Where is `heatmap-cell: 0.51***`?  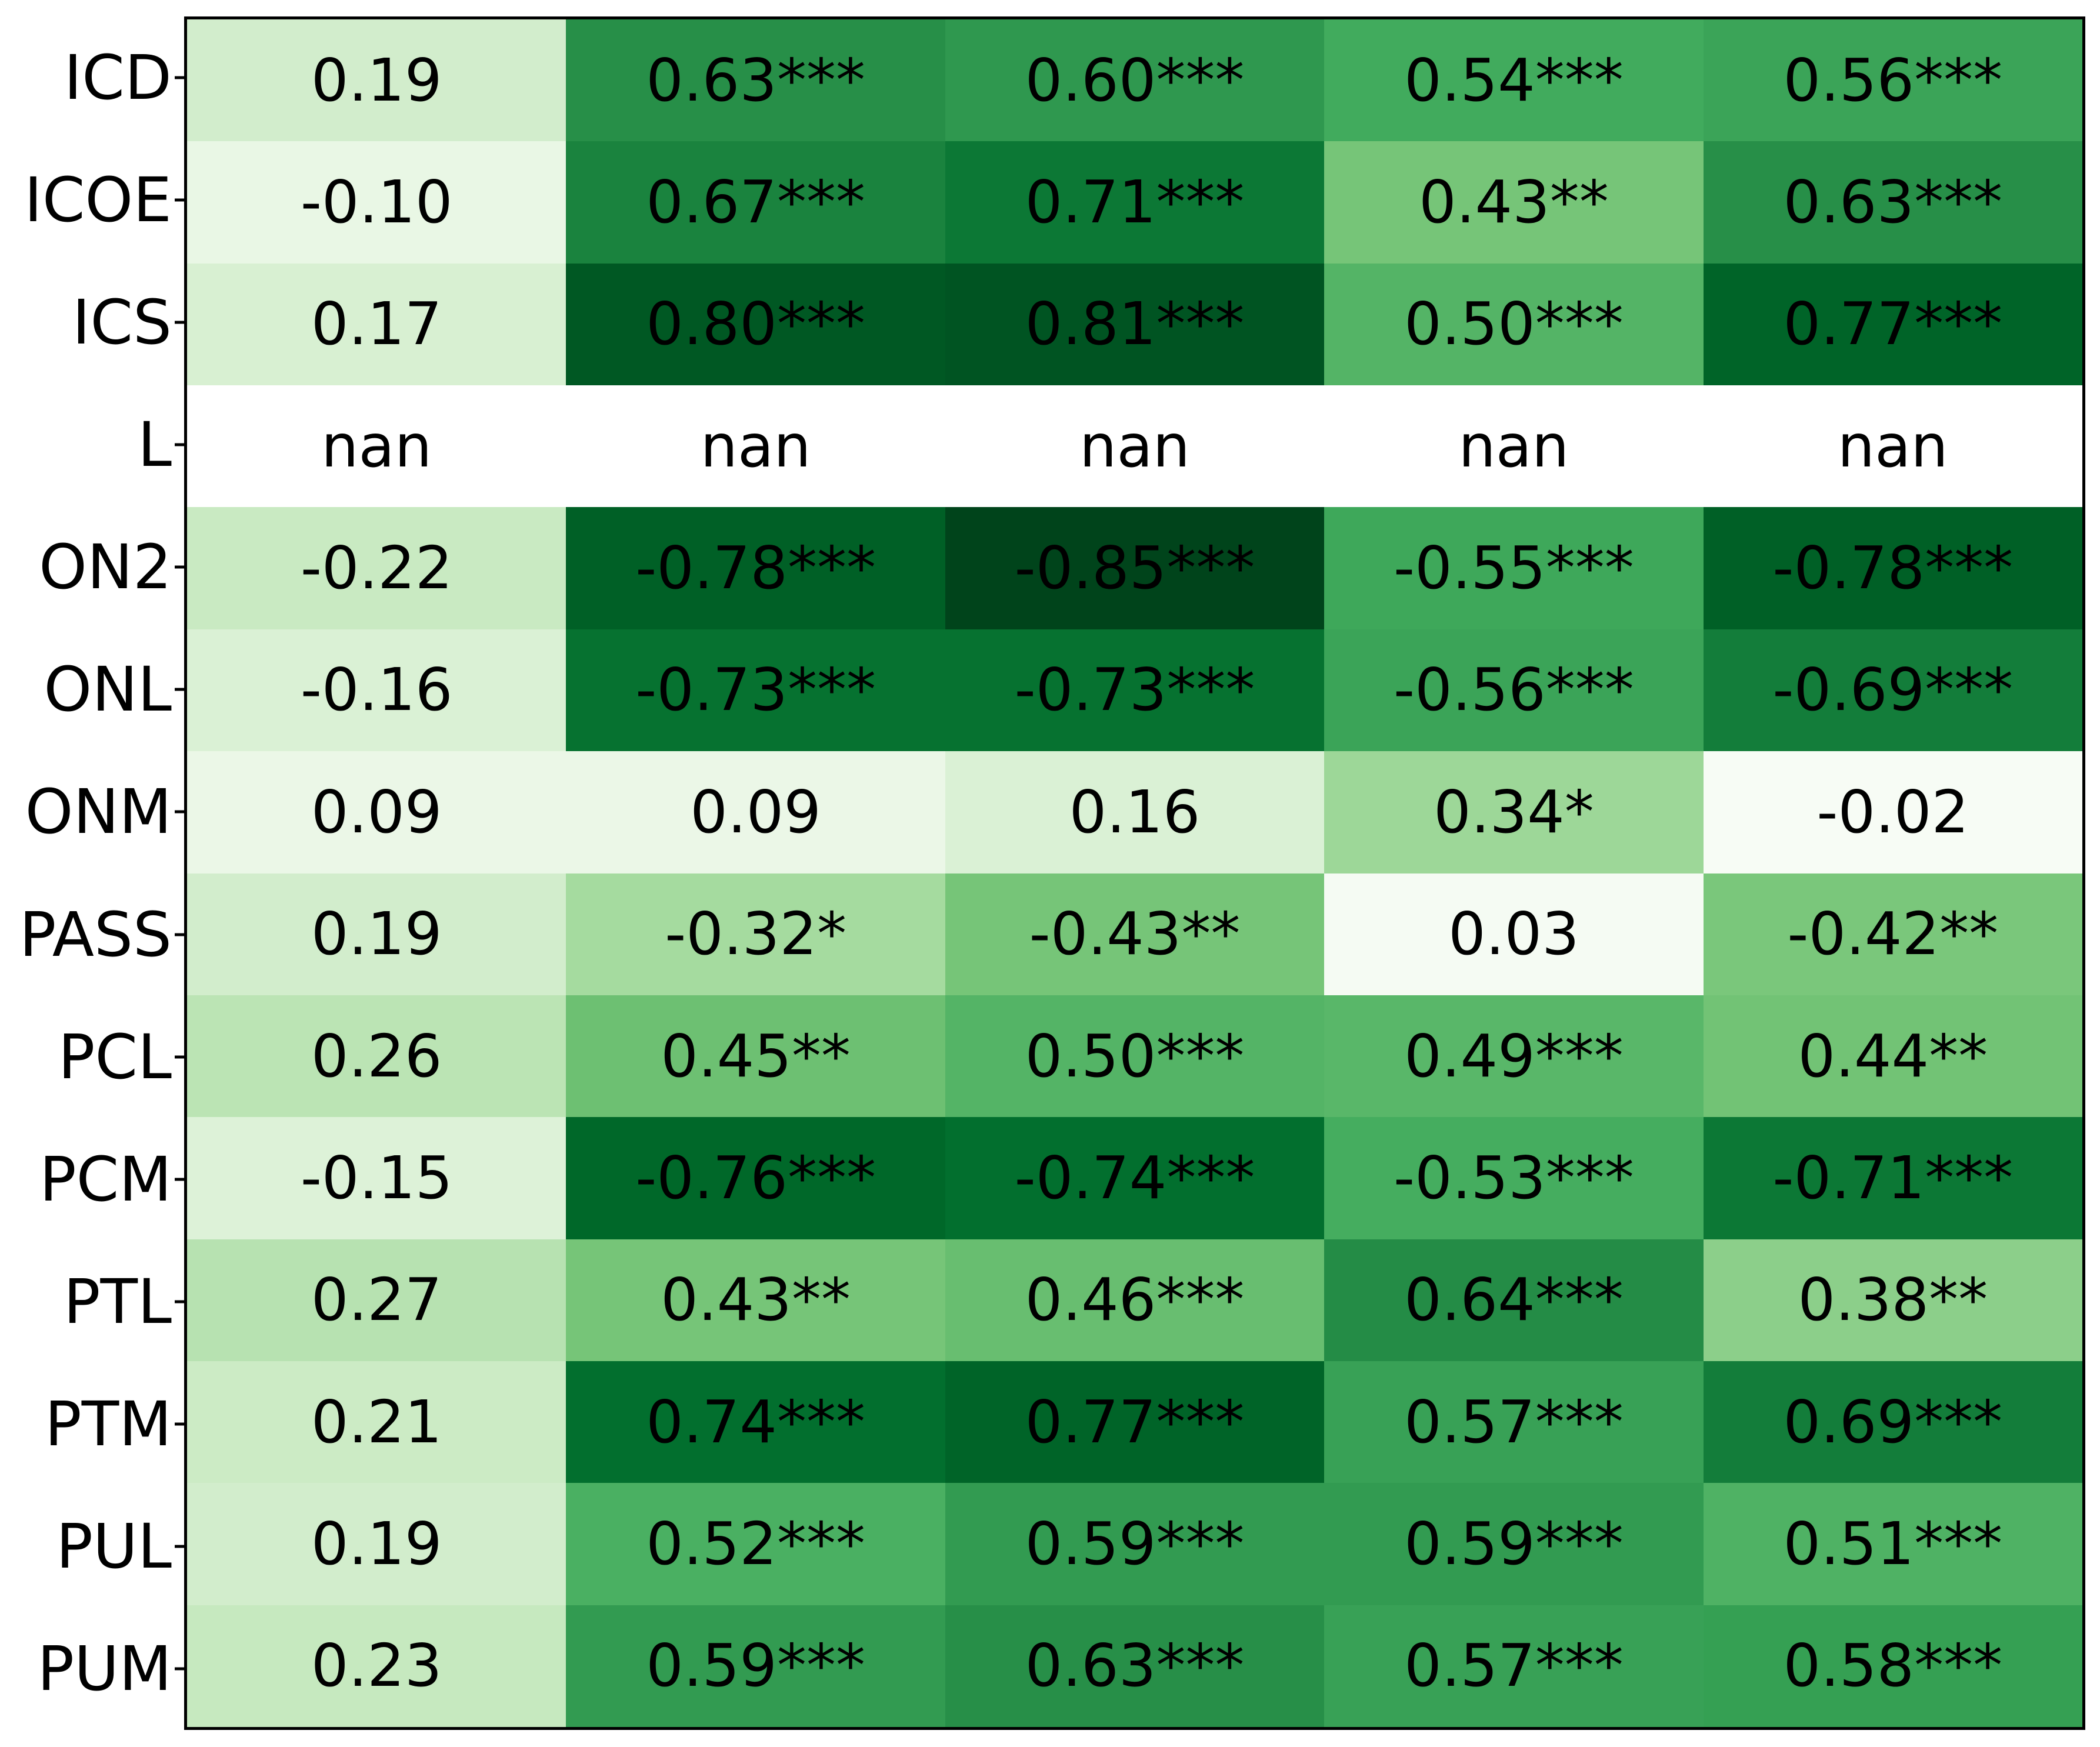
heatmap-cell: 0.51*** is located at coordinates (1892, 1544).